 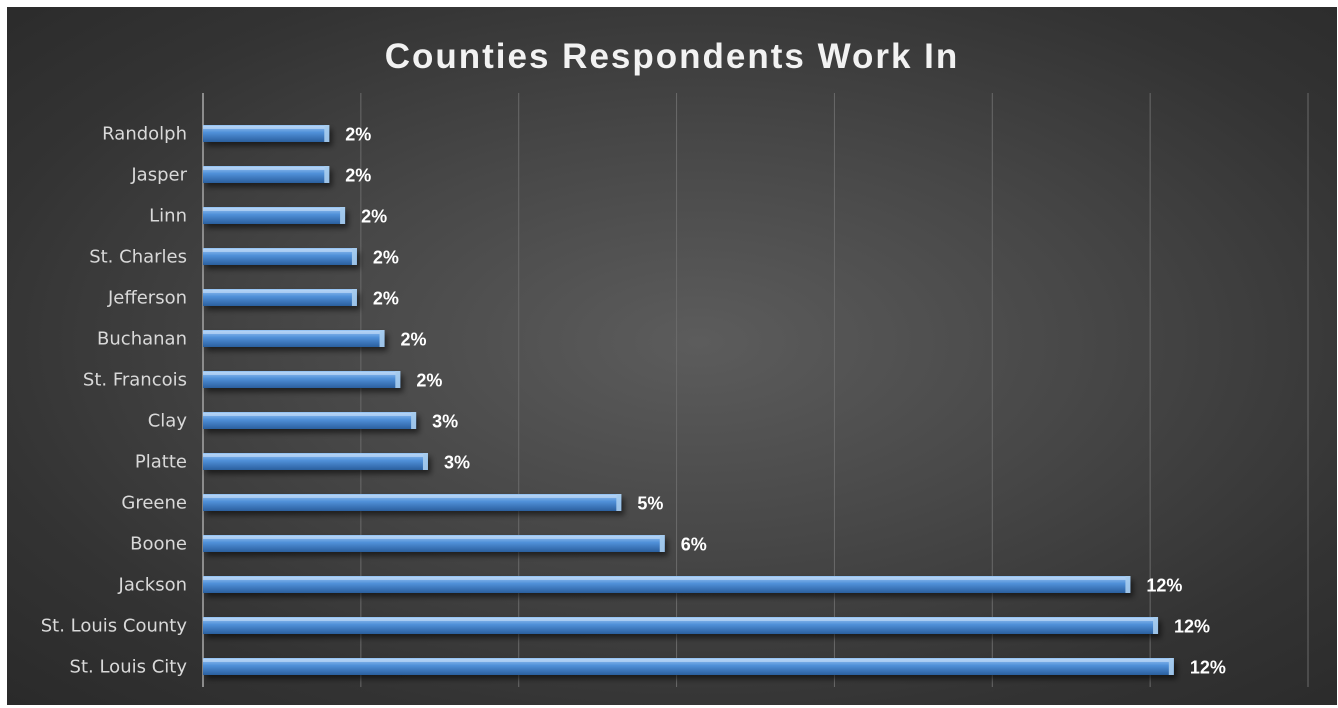 I want to click on category-label: St. Charles, so click(x=138, y=257).